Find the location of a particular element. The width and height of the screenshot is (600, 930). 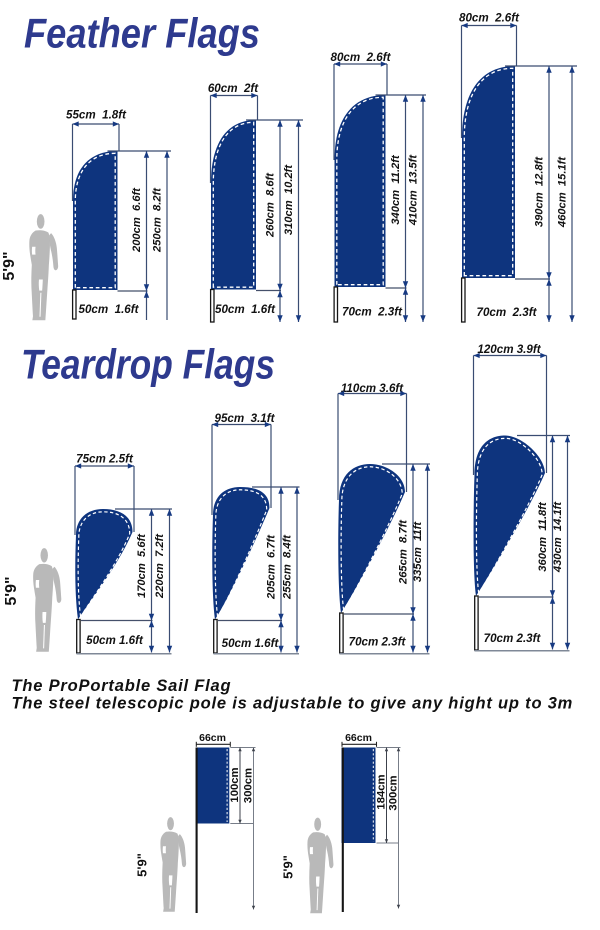

svg-text: 55cm 1.8ft is located at coordinates (96, 115).